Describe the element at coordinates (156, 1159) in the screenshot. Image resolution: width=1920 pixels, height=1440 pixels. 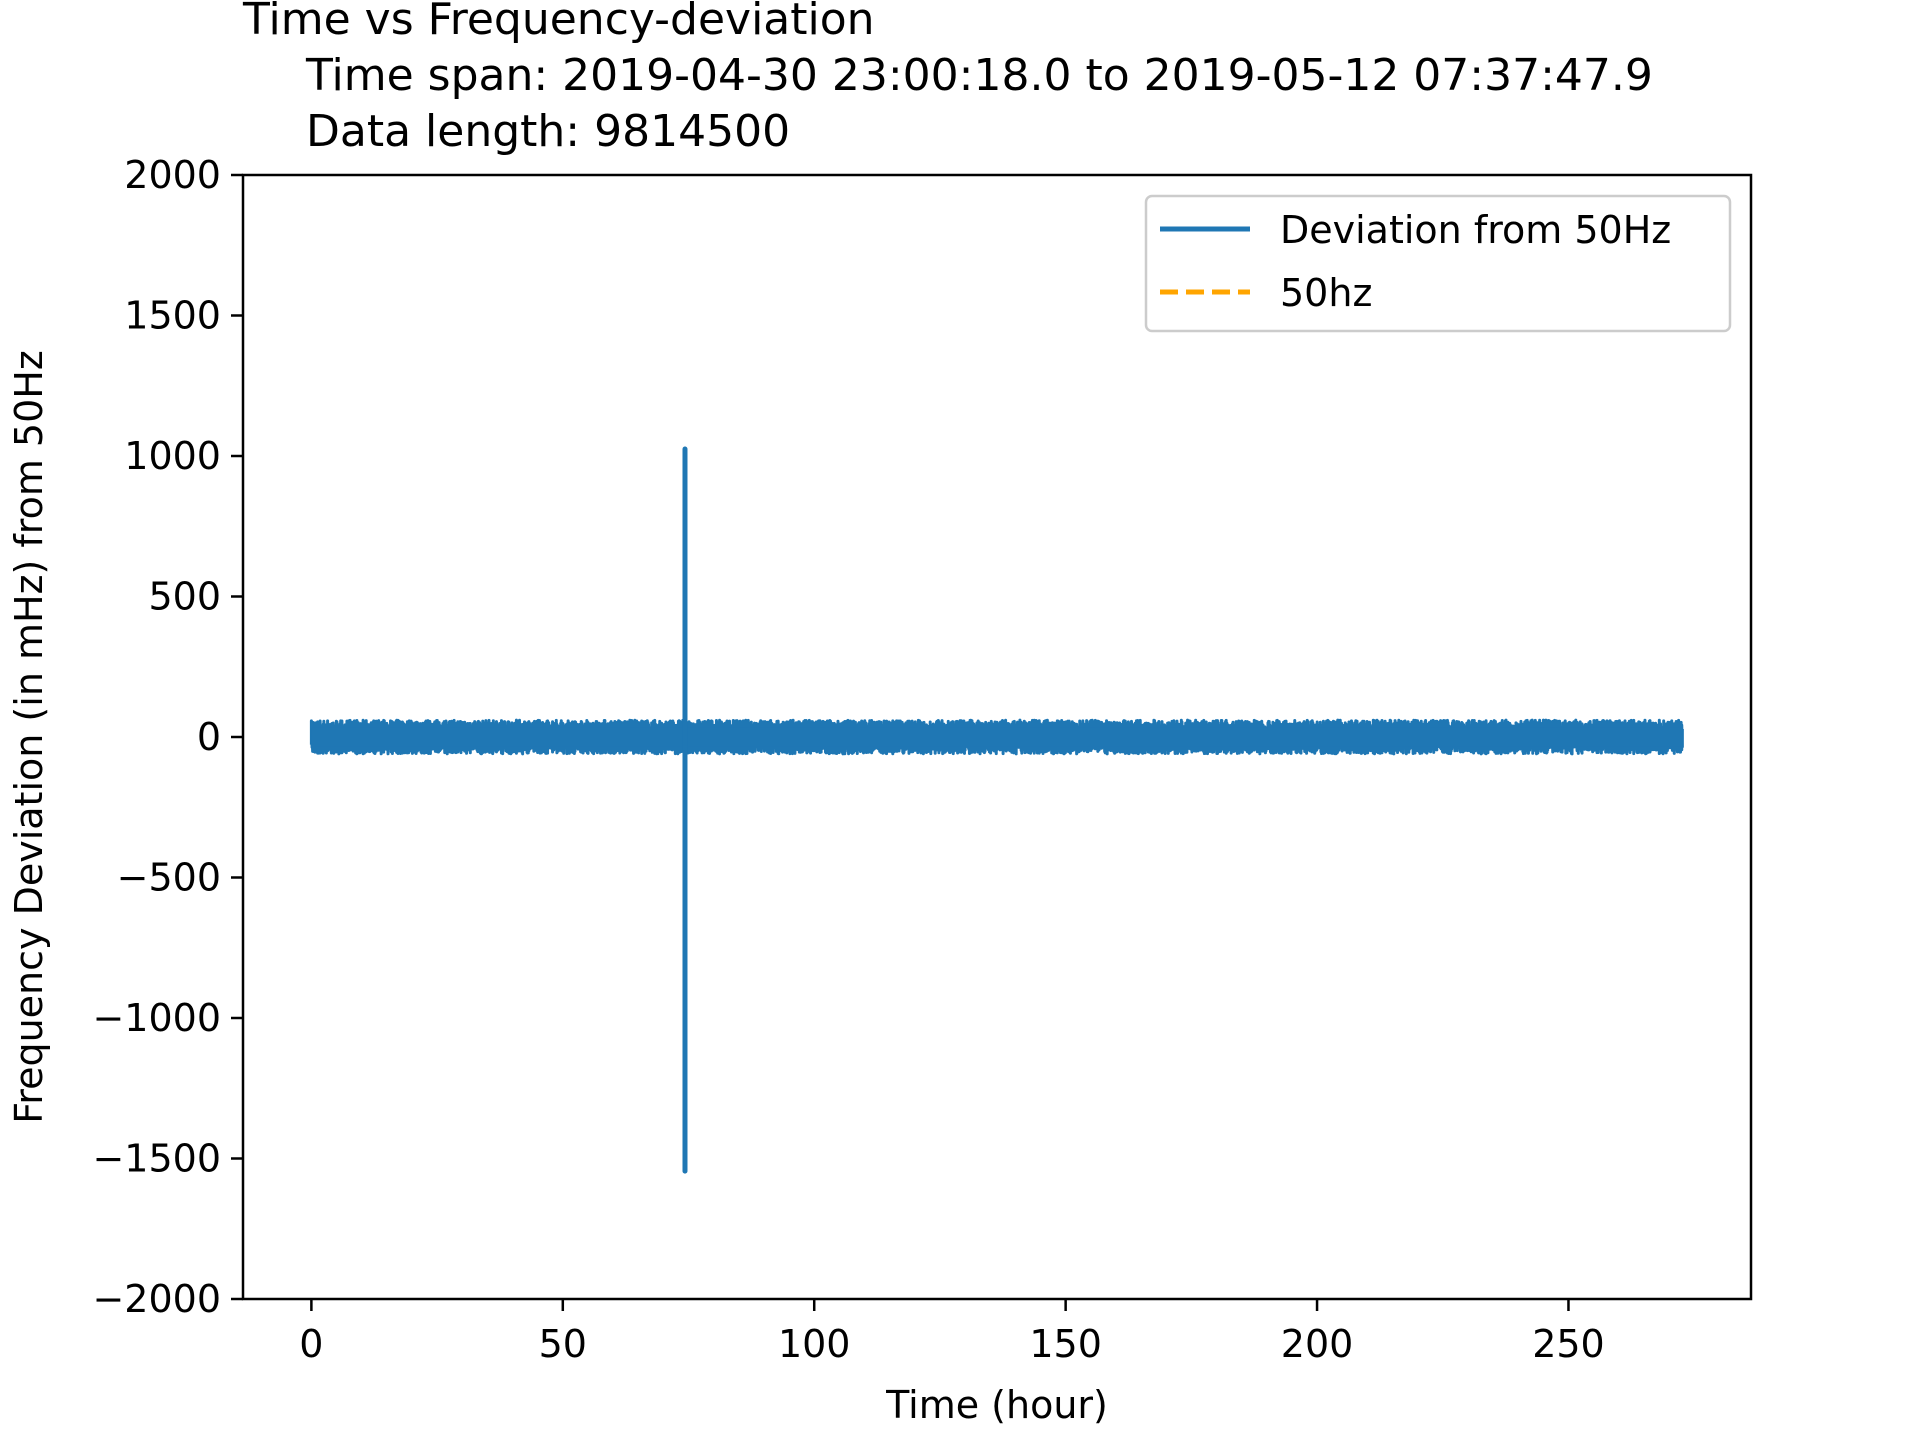
I see `y-tick-label: −1500` at that location.